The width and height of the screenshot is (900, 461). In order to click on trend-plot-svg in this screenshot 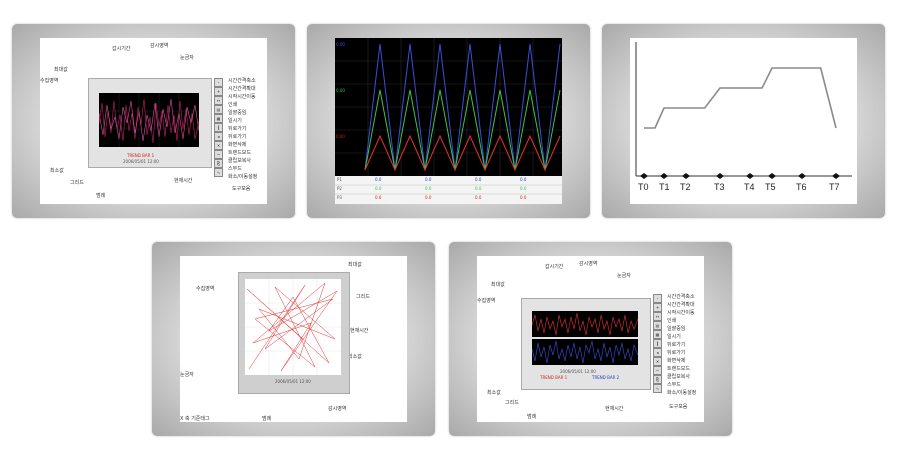, I will do `click(149, 120)`.